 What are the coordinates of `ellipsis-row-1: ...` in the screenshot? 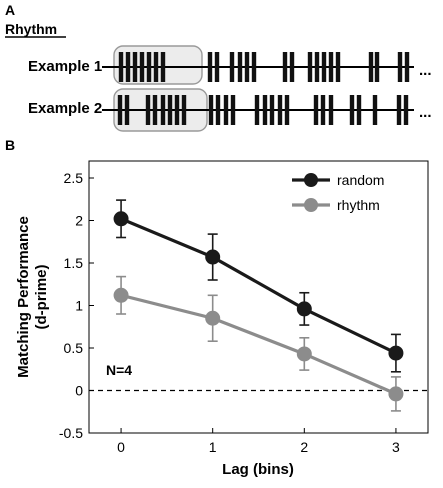 It's located at (425, 70).